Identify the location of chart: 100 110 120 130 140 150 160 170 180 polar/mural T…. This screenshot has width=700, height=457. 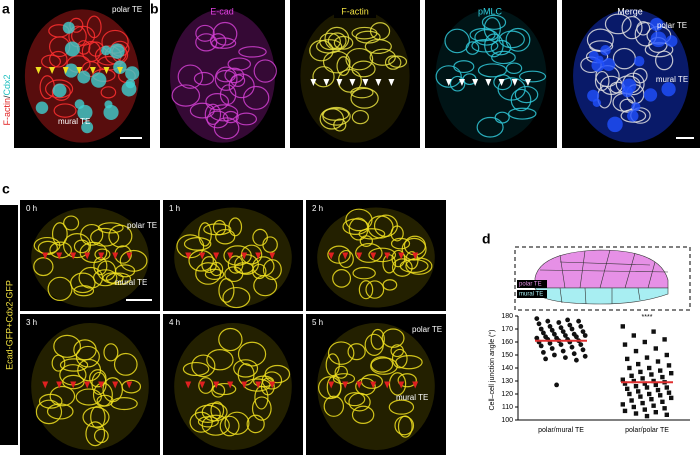
(595, 373).